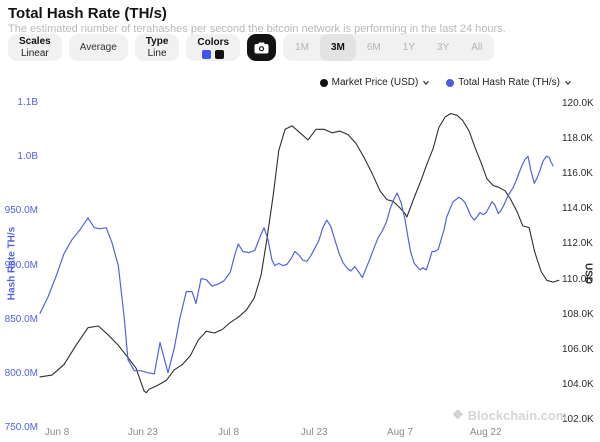 The image size is (600, 442). Describe the element at coordinates (517, 415) in the screenshot. I see `watermark-text: Blockchain.com` at that location.